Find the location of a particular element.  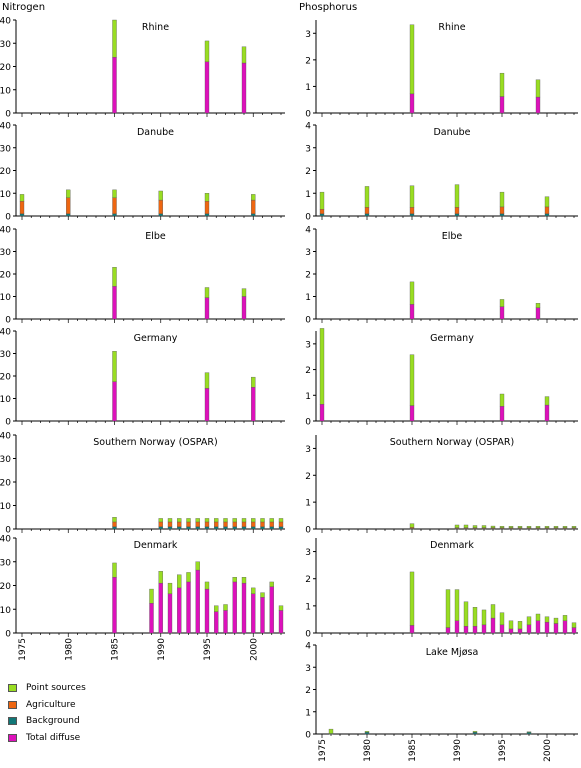

nitrogen-elbe-bar-point-1995 is located at coordinates (207, 292).